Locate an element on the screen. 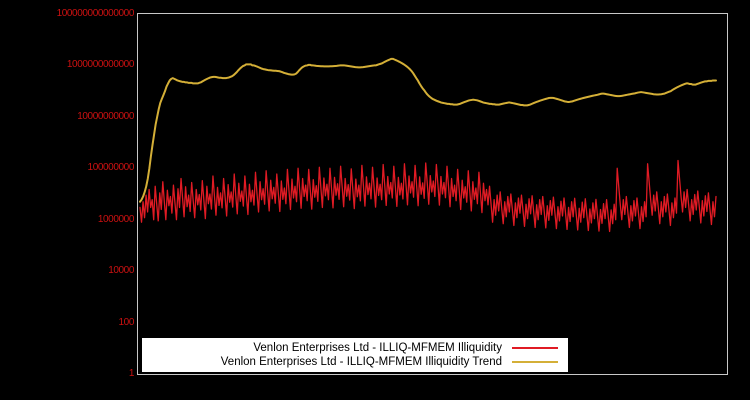 This screenshot has width=750, height=400. series-illiquidity is located at coordinates (428, 196).